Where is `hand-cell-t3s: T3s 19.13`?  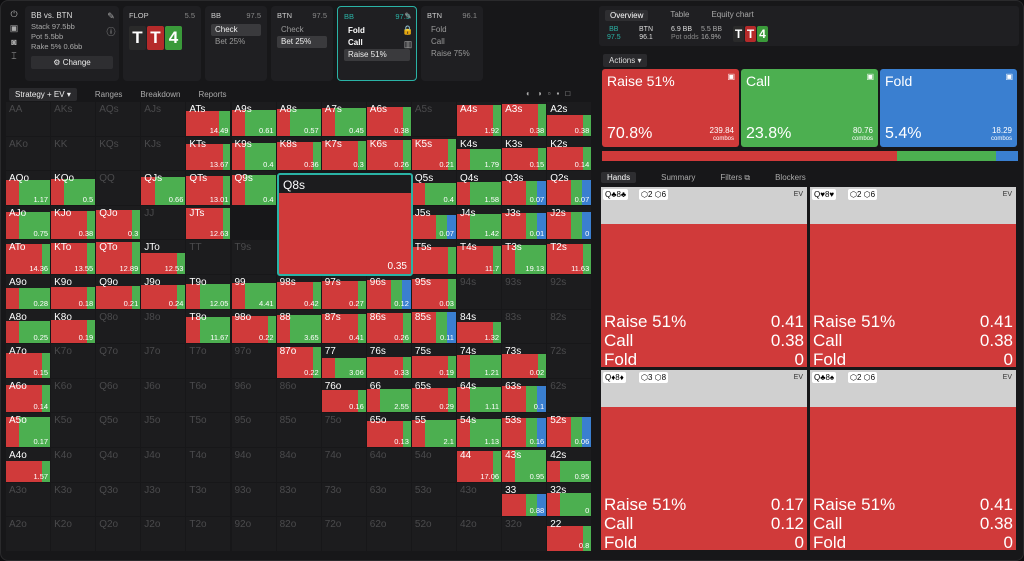
hand-cell-t3s: T3s 19.13 is located at coordinates (524, 257).